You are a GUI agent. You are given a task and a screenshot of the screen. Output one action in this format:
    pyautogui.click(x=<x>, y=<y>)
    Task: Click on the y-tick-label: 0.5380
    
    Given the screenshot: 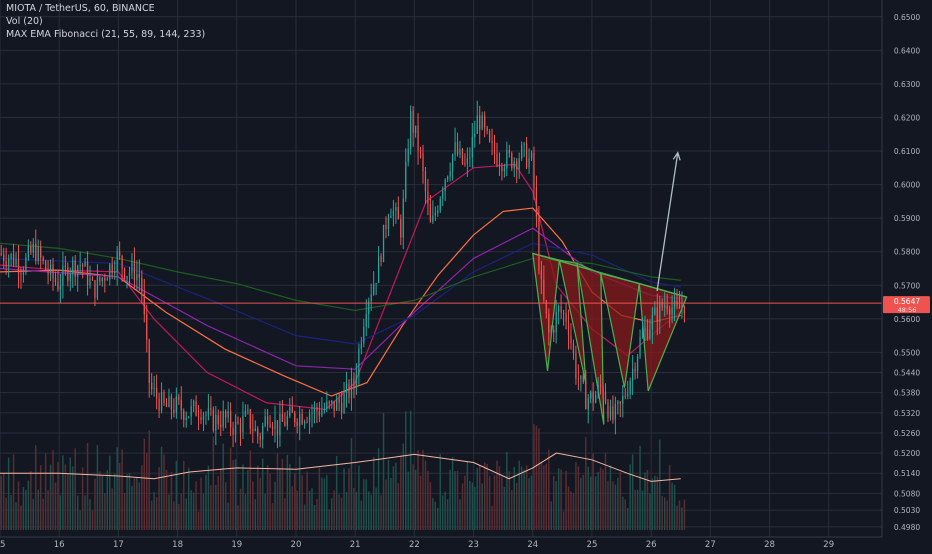 What is the action you would take?
    pyautogui.click(x=907, y=393)
    